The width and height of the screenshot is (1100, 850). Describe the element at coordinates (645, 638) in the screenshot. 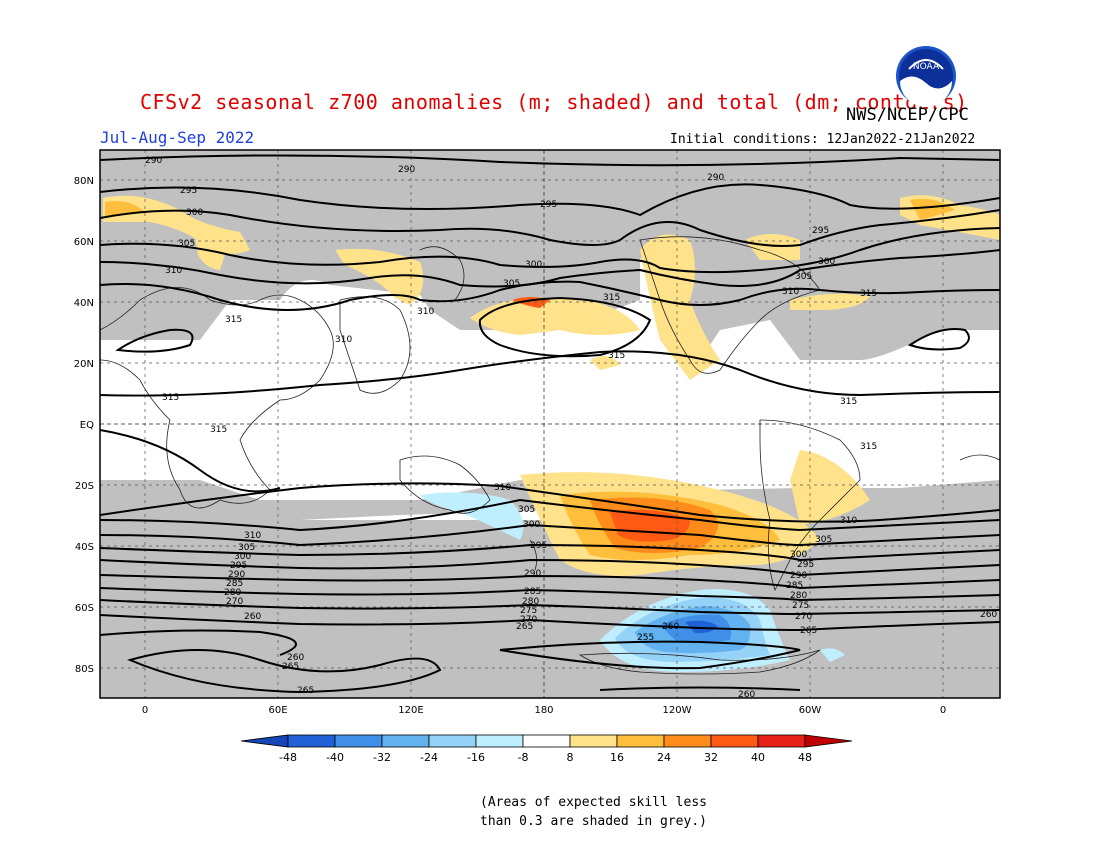

I see `contour-label: 255` at that location.